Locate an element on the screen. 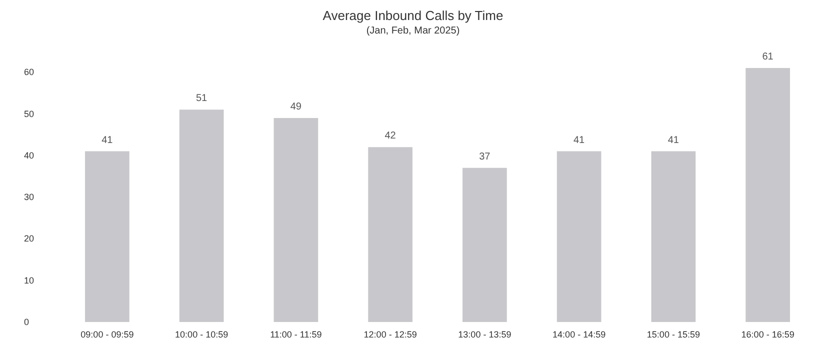 This screenshot has width=826, height=348. x-tick-label: 15:00 - 15:59 is located at coordinates (673, 335).